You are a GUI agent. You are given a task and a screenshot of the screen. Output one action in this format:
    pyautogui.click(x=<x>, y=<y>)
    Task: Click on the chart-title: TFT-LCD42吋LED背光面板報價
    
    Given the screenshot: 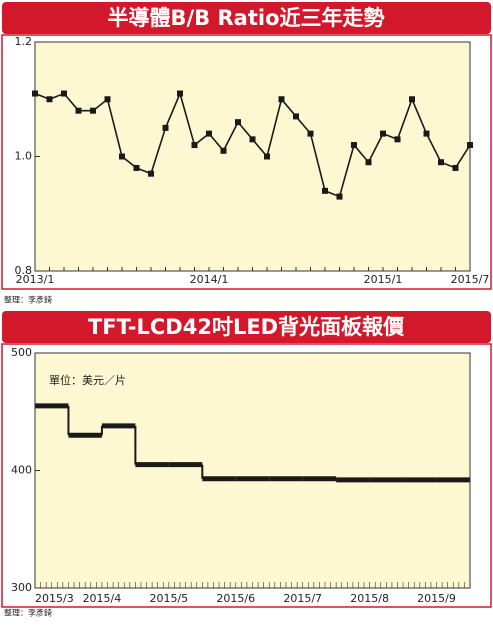 What is the action you would take?
    pyautogui.click(x=246, y=327)
    